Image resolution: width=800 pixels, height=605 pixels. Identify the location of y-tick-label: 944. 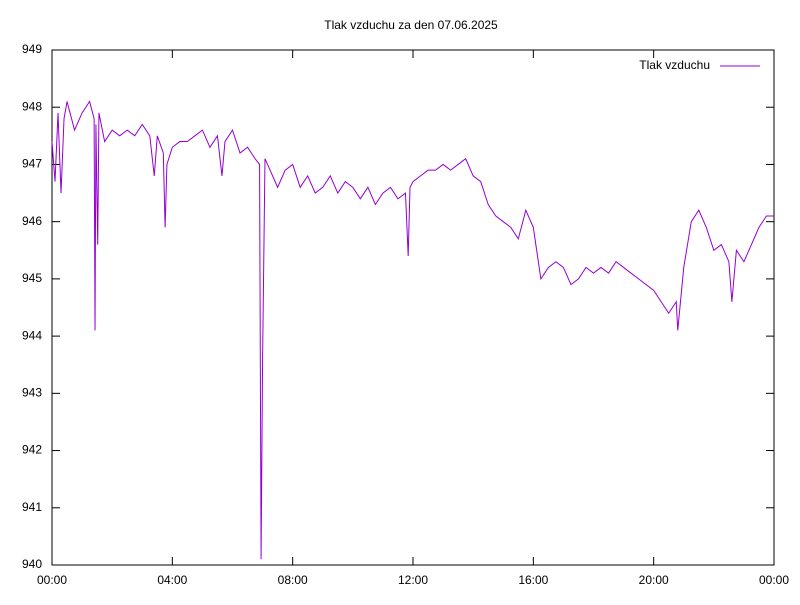
(32, 335).